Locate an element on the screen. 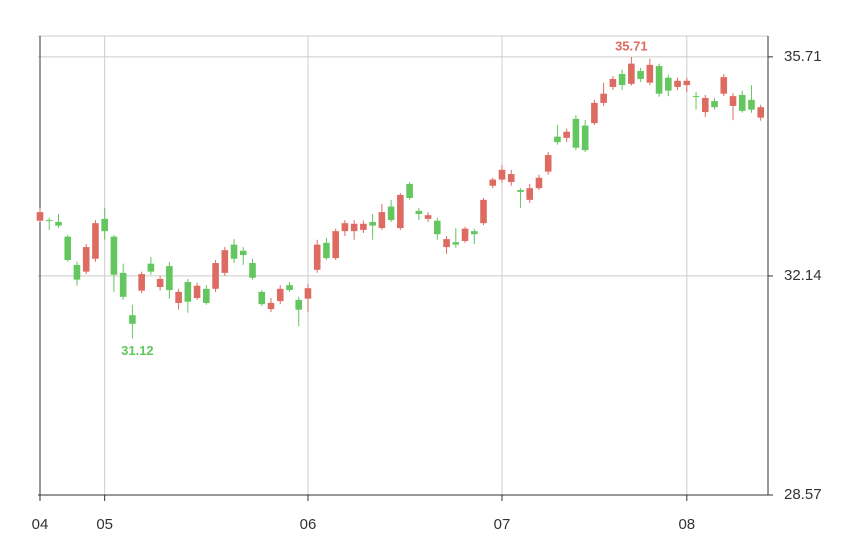  min-label: 31.12 is located at coordinates (137, 350).